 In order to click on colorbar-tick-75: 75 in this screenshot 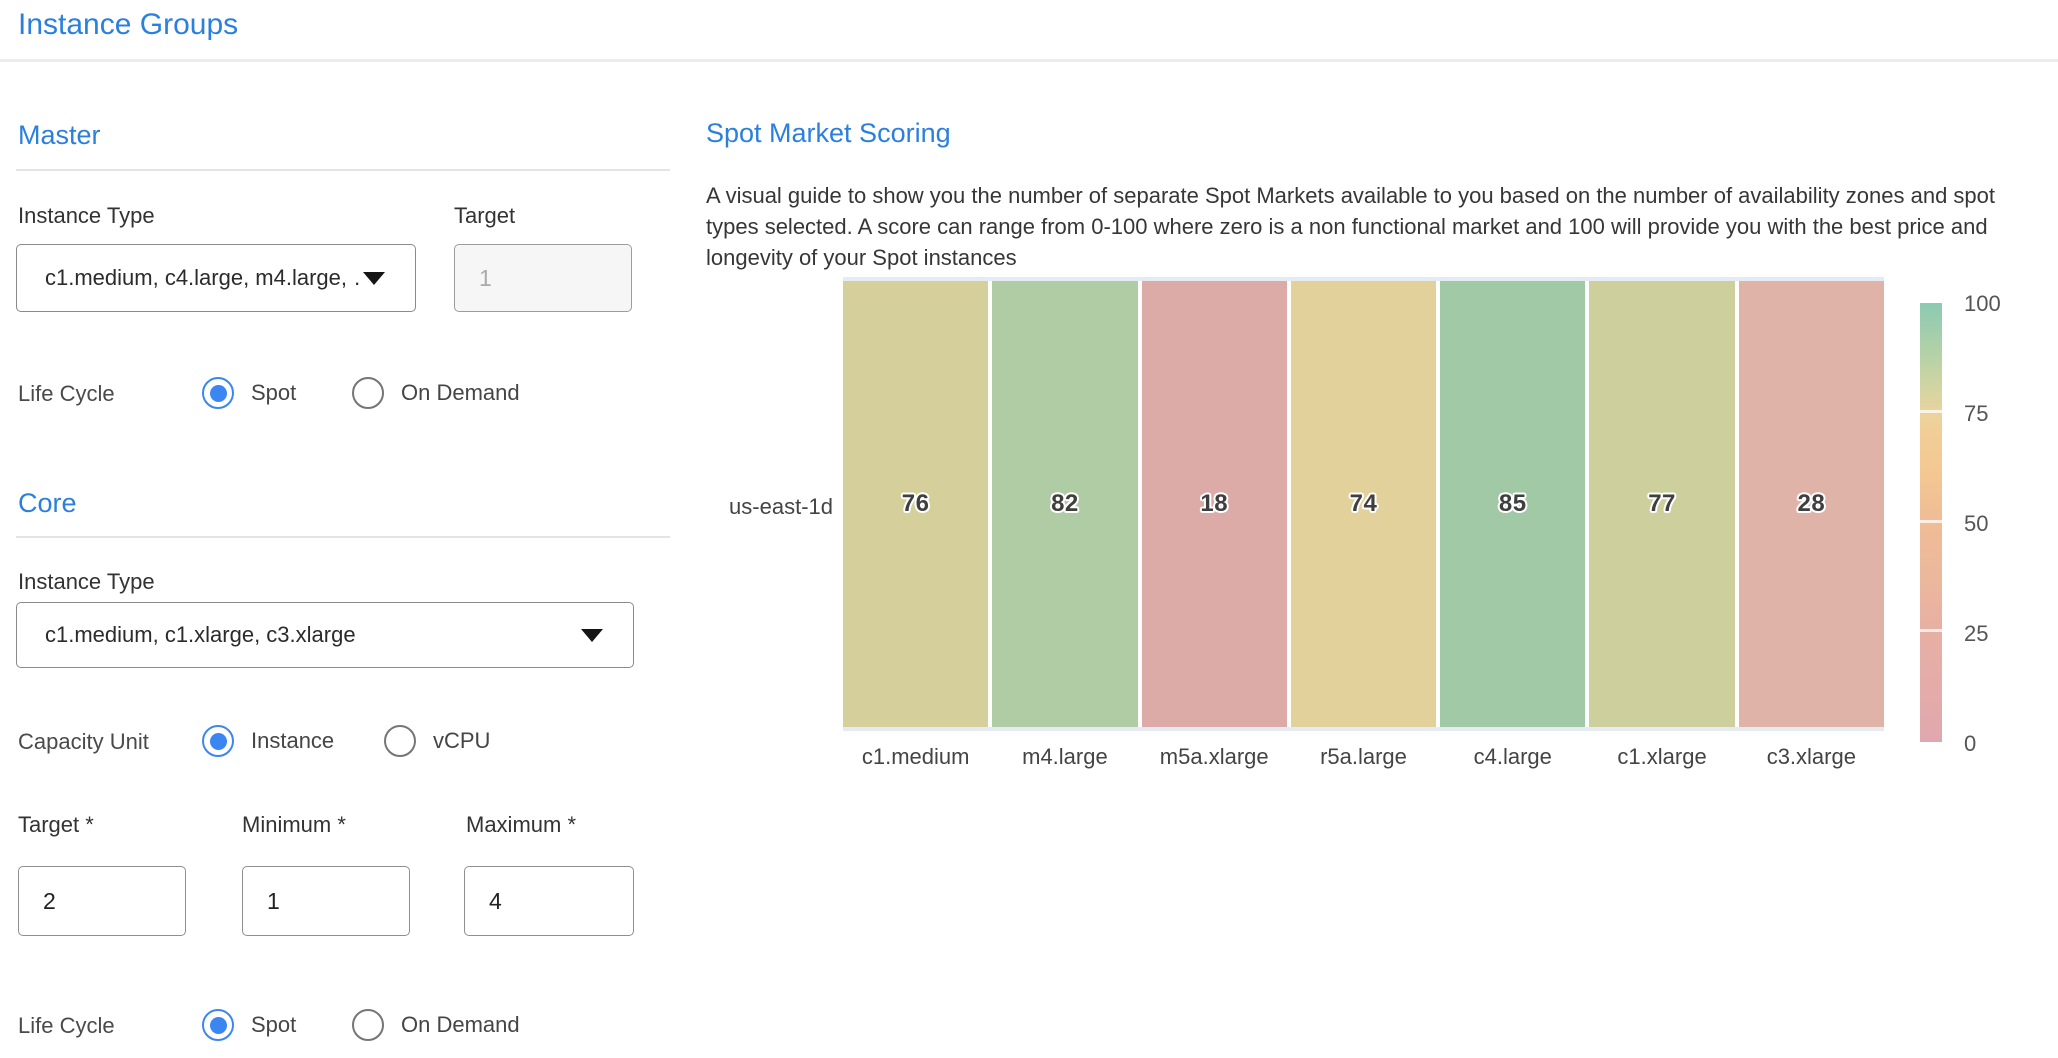, I will do `click(1976, 413)`.